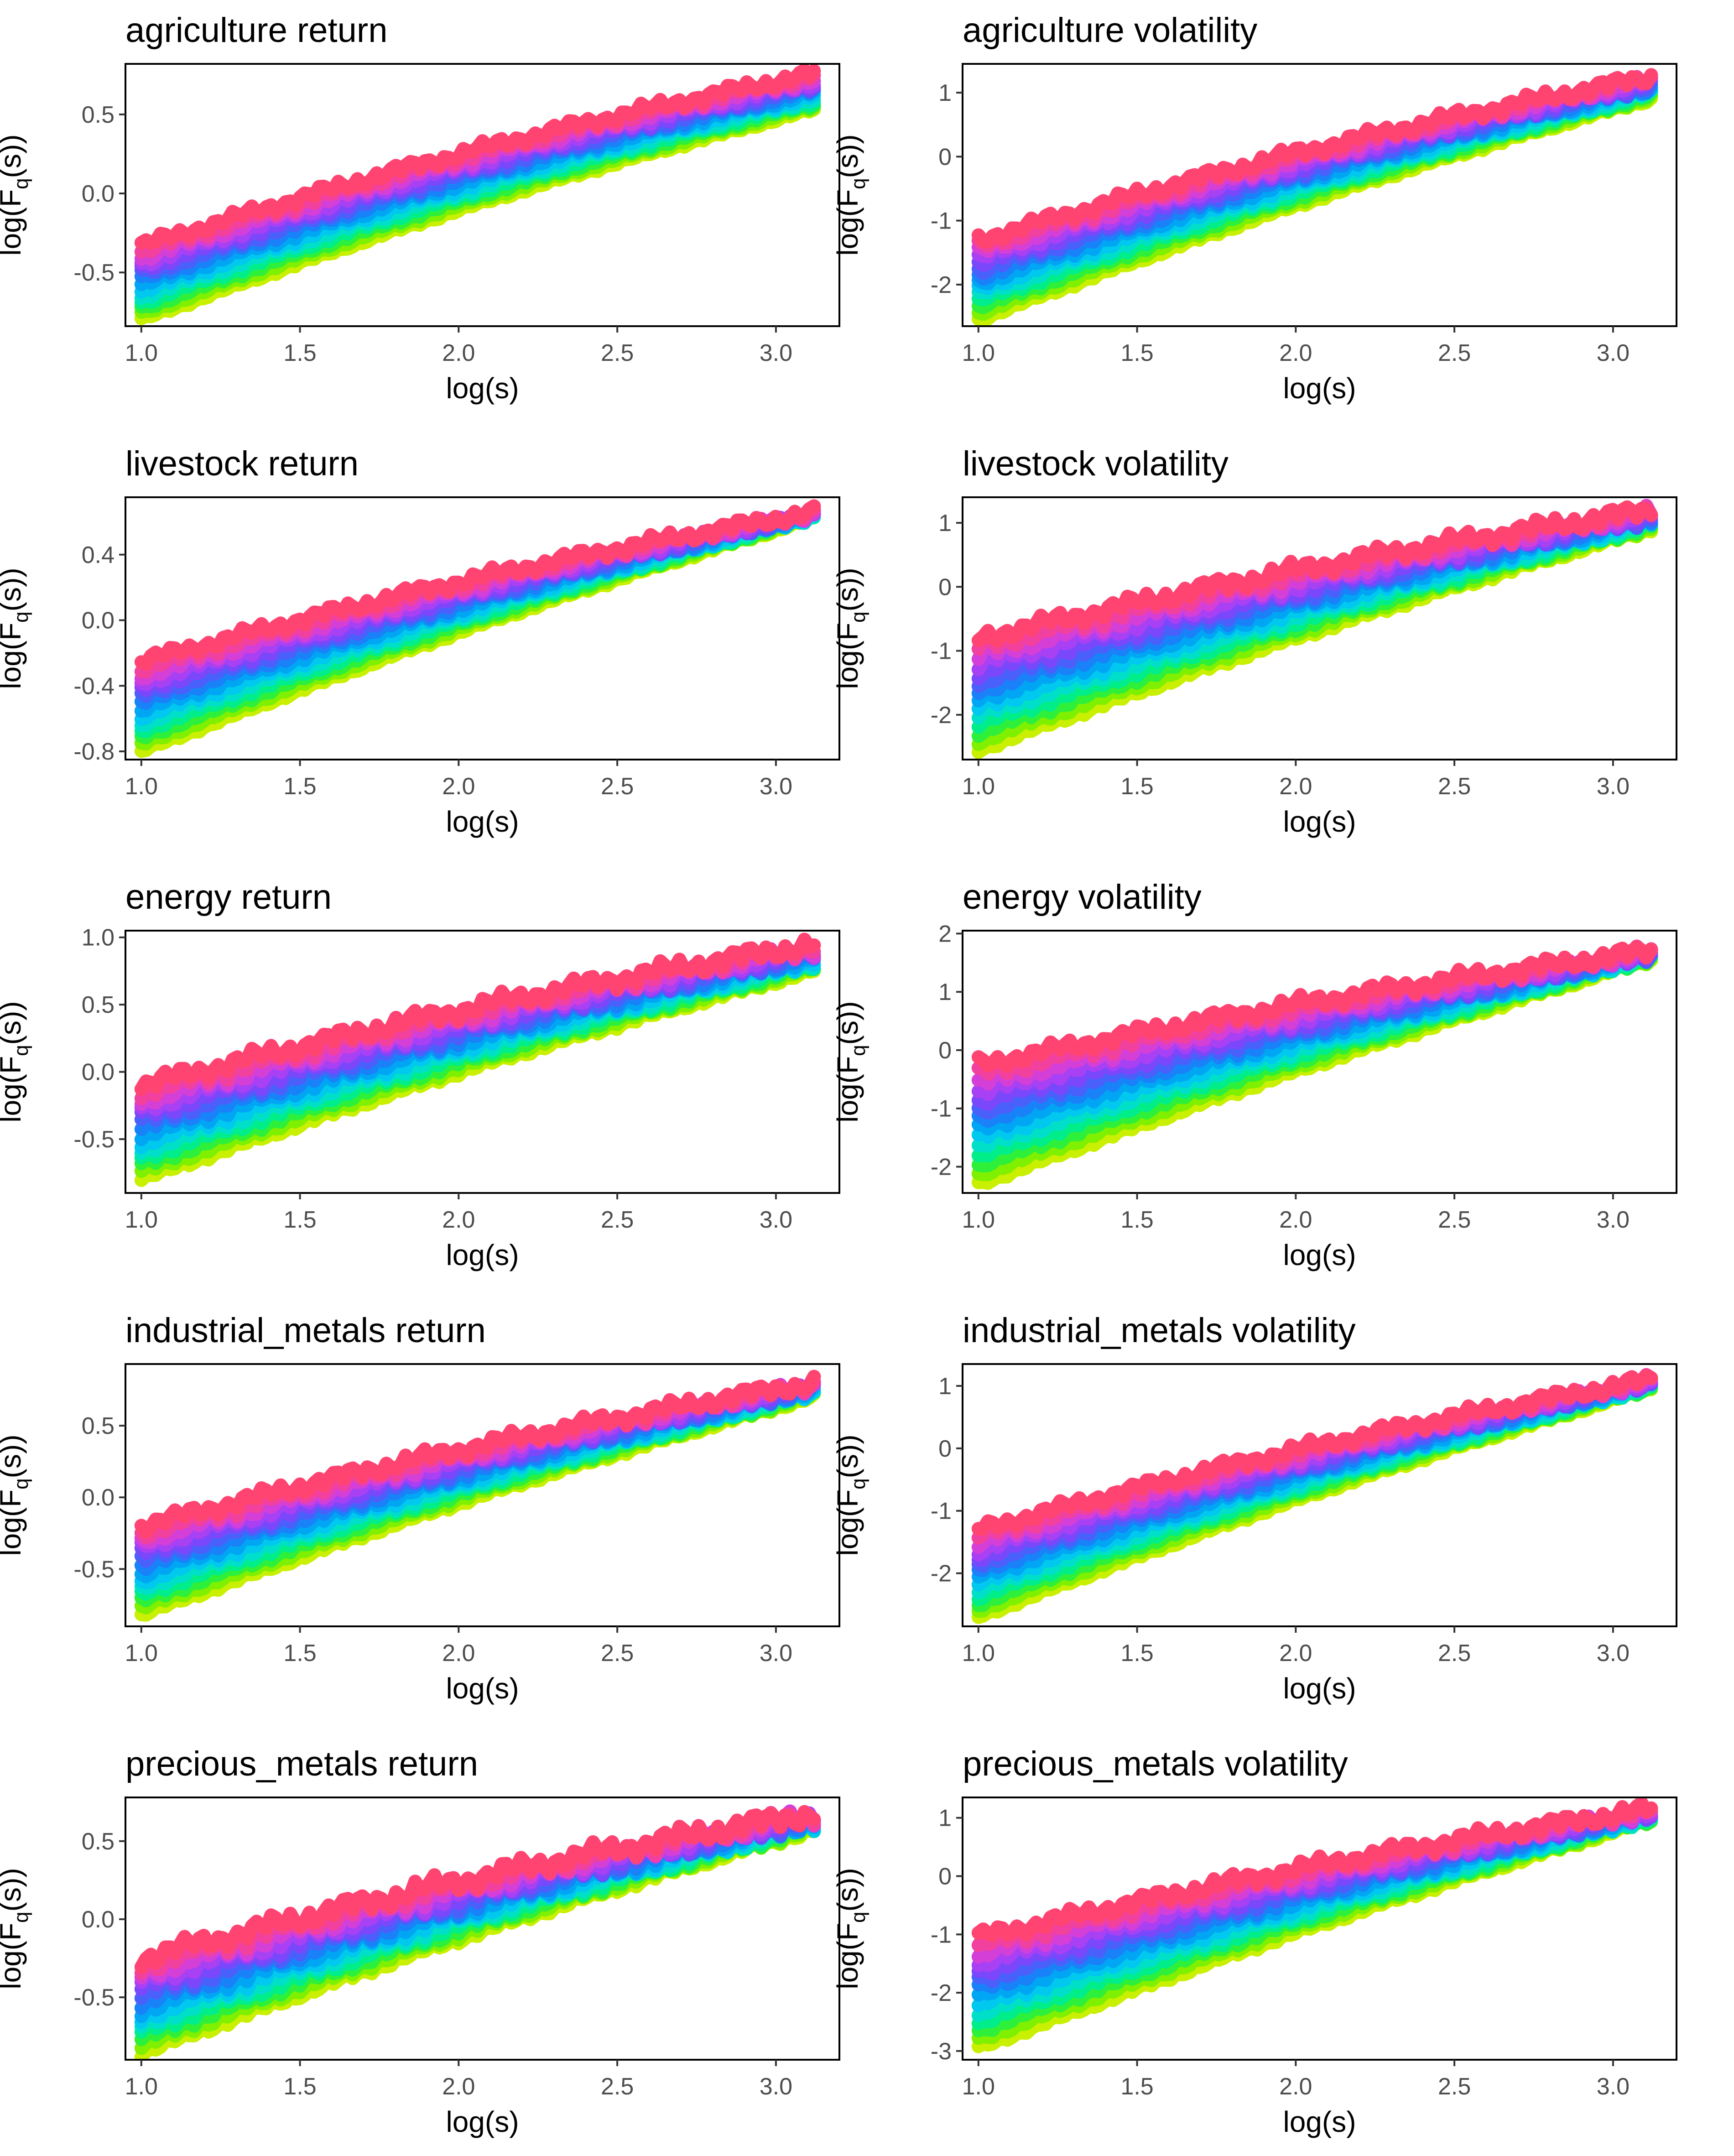  I want to click on panel-title: precious_metals return, so click(301, 1764).